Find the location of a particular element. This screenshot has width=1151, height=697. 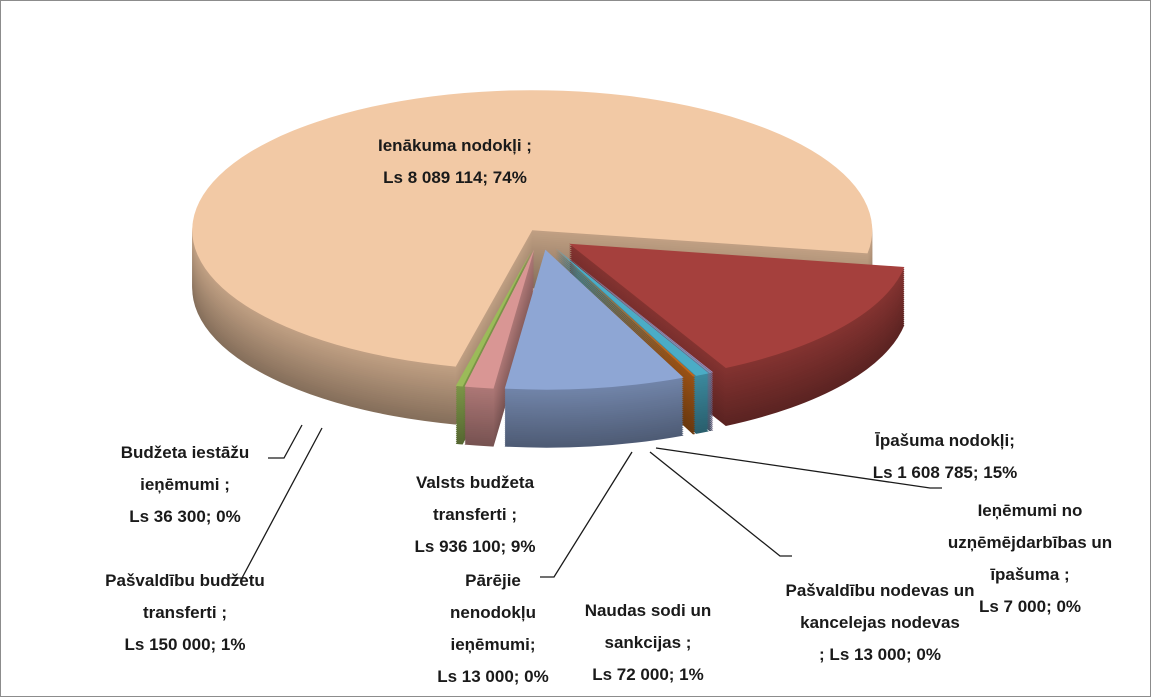

category-label: Ieņēmumi no uzņēmējdarbības un īpašuma ; is located at coordinates (1030, 542).